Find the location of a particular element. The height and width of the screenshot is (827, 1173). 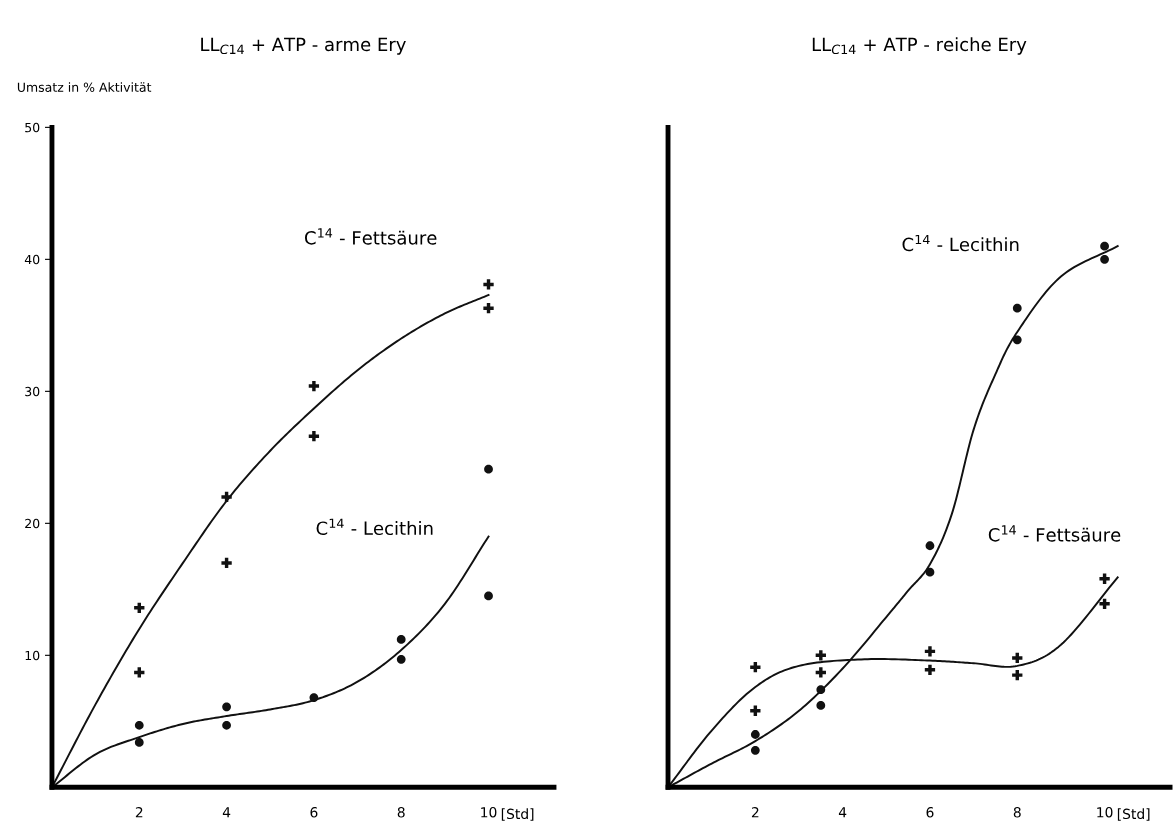

y-tick-label: 50 is located at coordinates (32, 127).